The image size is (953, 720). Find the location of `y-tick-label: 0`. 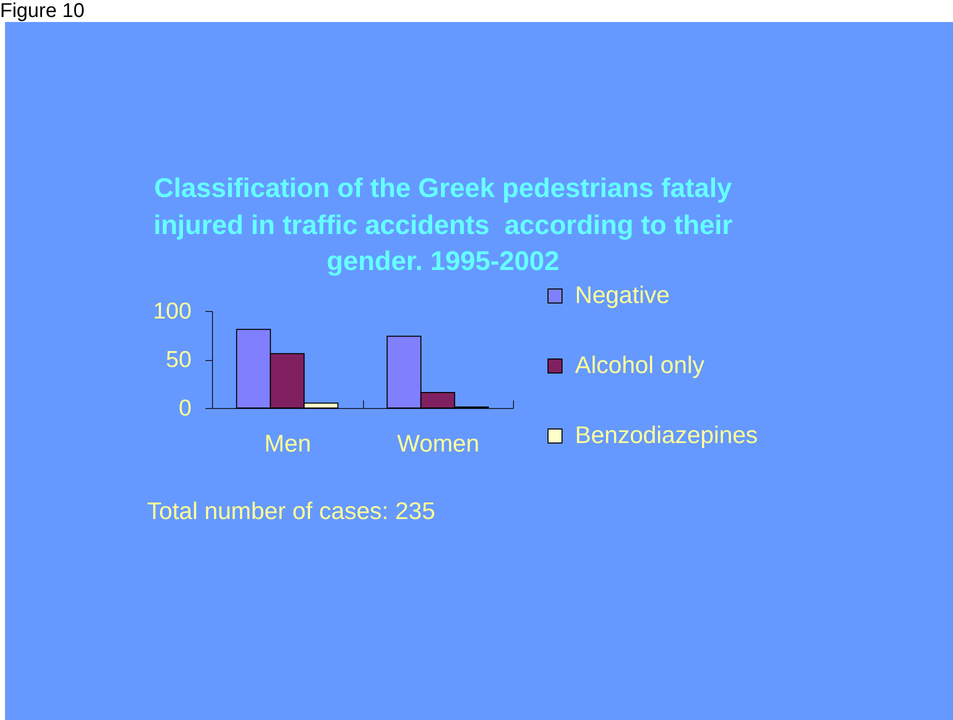

y-tick-label: 0 is located at coordinates (185, 407).